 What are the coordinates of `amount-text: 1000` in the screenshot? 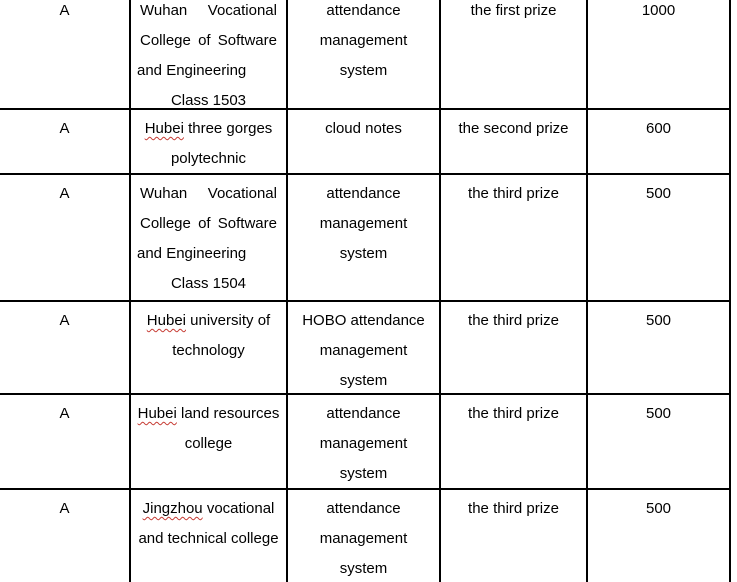 It's located at (658, 10).